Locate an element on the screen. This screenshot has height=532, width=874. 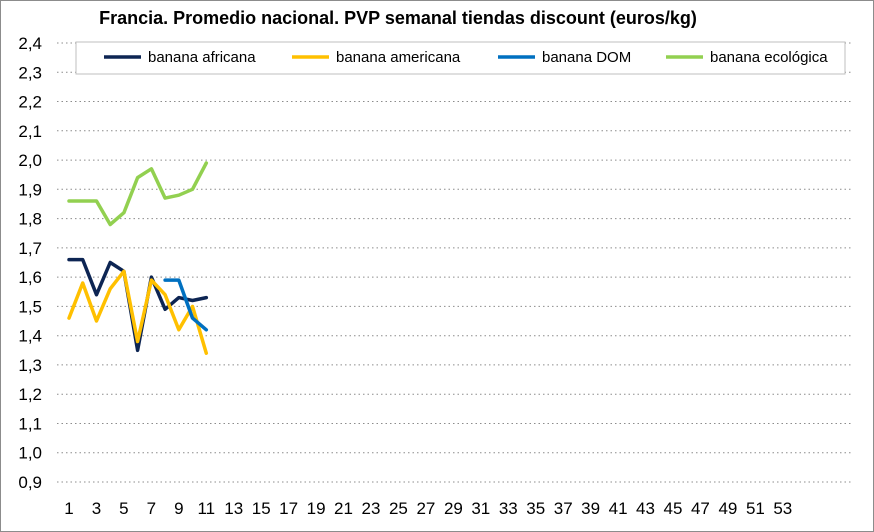
x-tick-label: 37 is located at coordinates (563, 508).